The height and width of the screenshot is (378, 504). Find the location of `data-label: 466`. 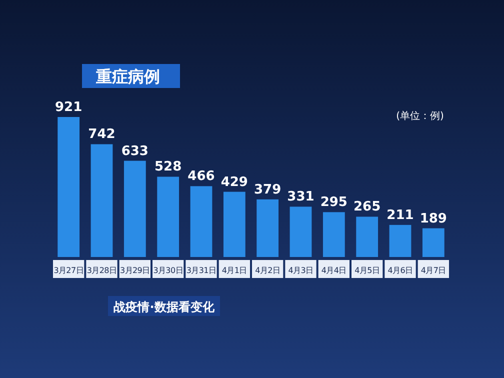

data-label: 466 is located at coordinates (201, 176).